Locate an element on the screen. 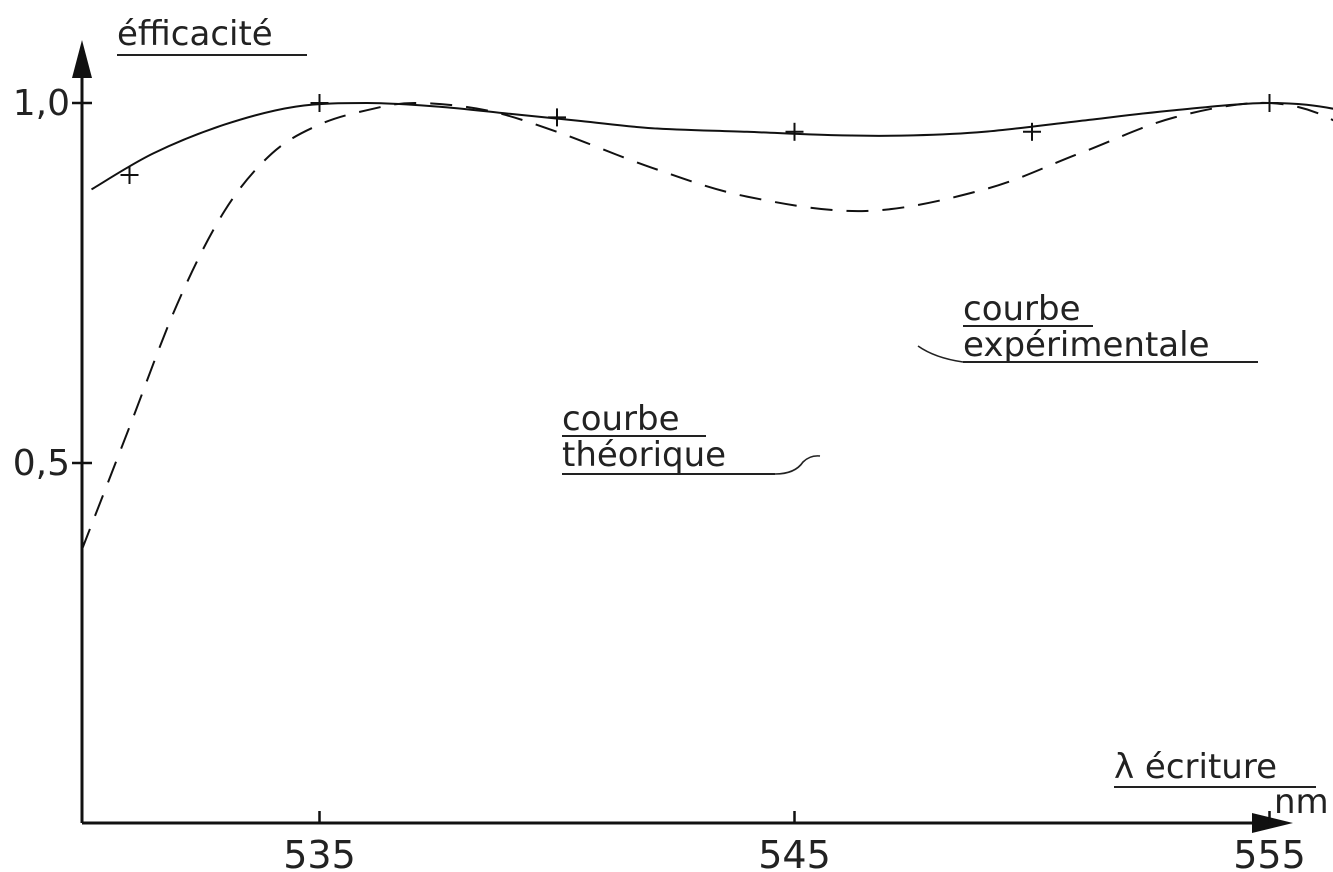  x-tick-label: 535 is located at coordinates (319, 852).